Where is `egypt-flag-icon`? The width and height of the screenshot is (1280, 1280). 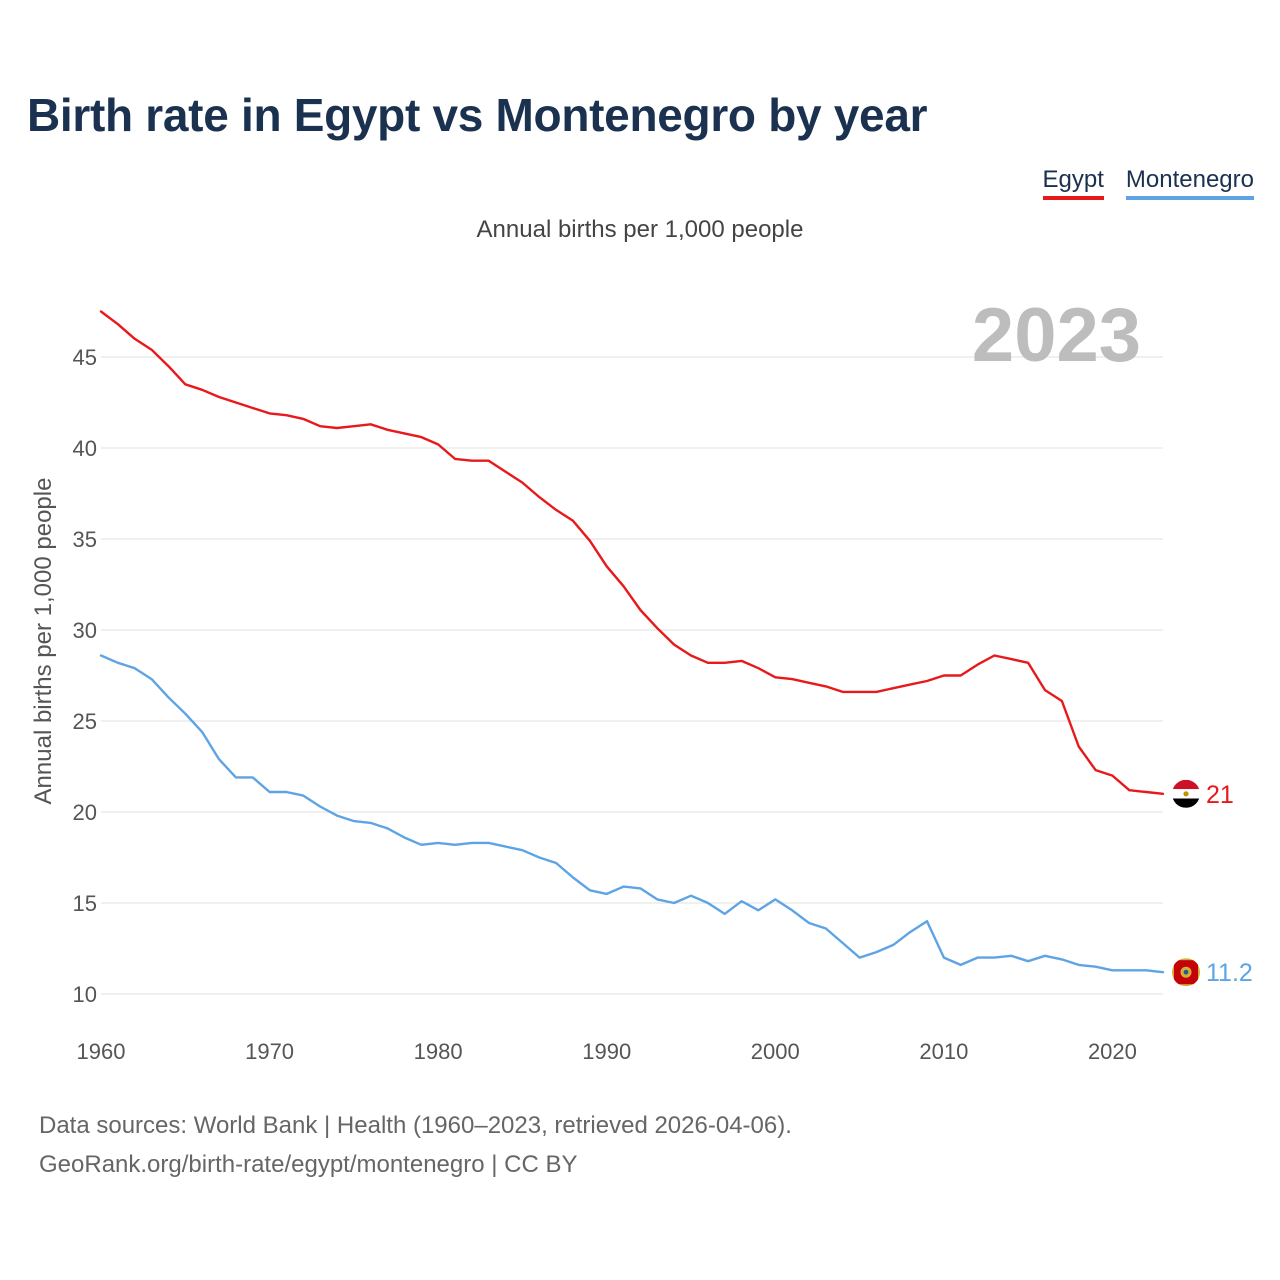 egypt-flag-icon is located at coordinates (1186, 793).